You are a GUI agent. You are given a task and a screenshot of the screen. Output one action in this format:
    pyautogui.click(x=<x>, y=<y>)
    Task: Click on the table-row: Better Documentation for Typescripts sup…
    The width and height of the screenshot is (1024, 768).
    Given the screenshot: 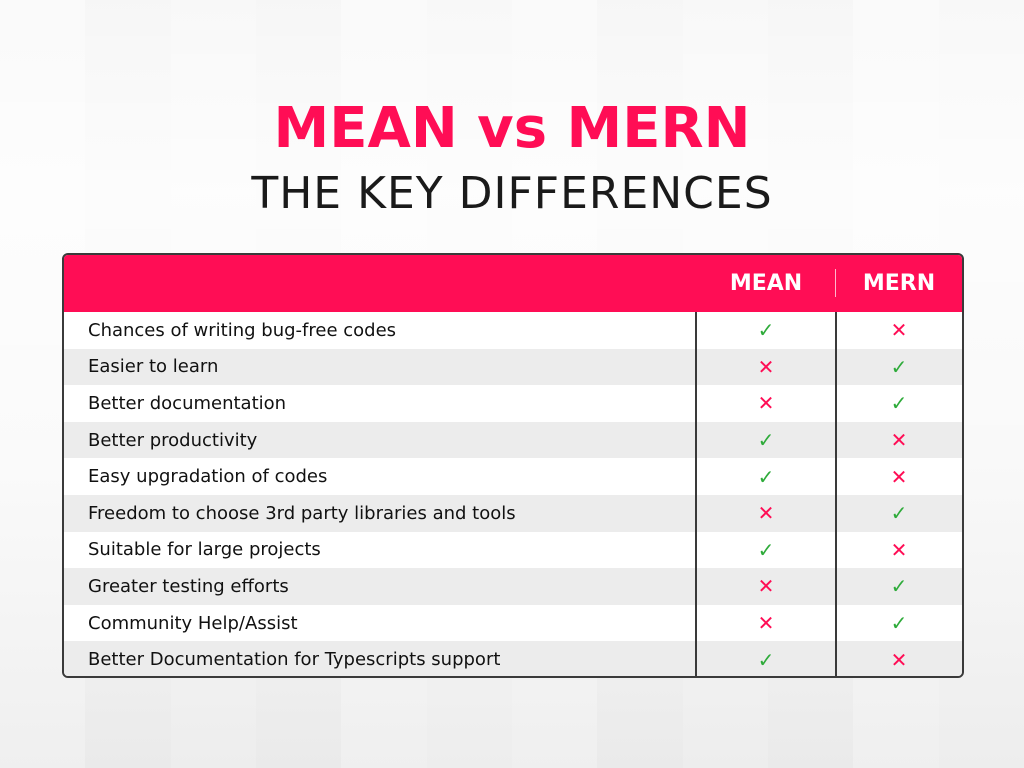 What is the action you would take?
    pyautogui.click(x=513, y=658)
    